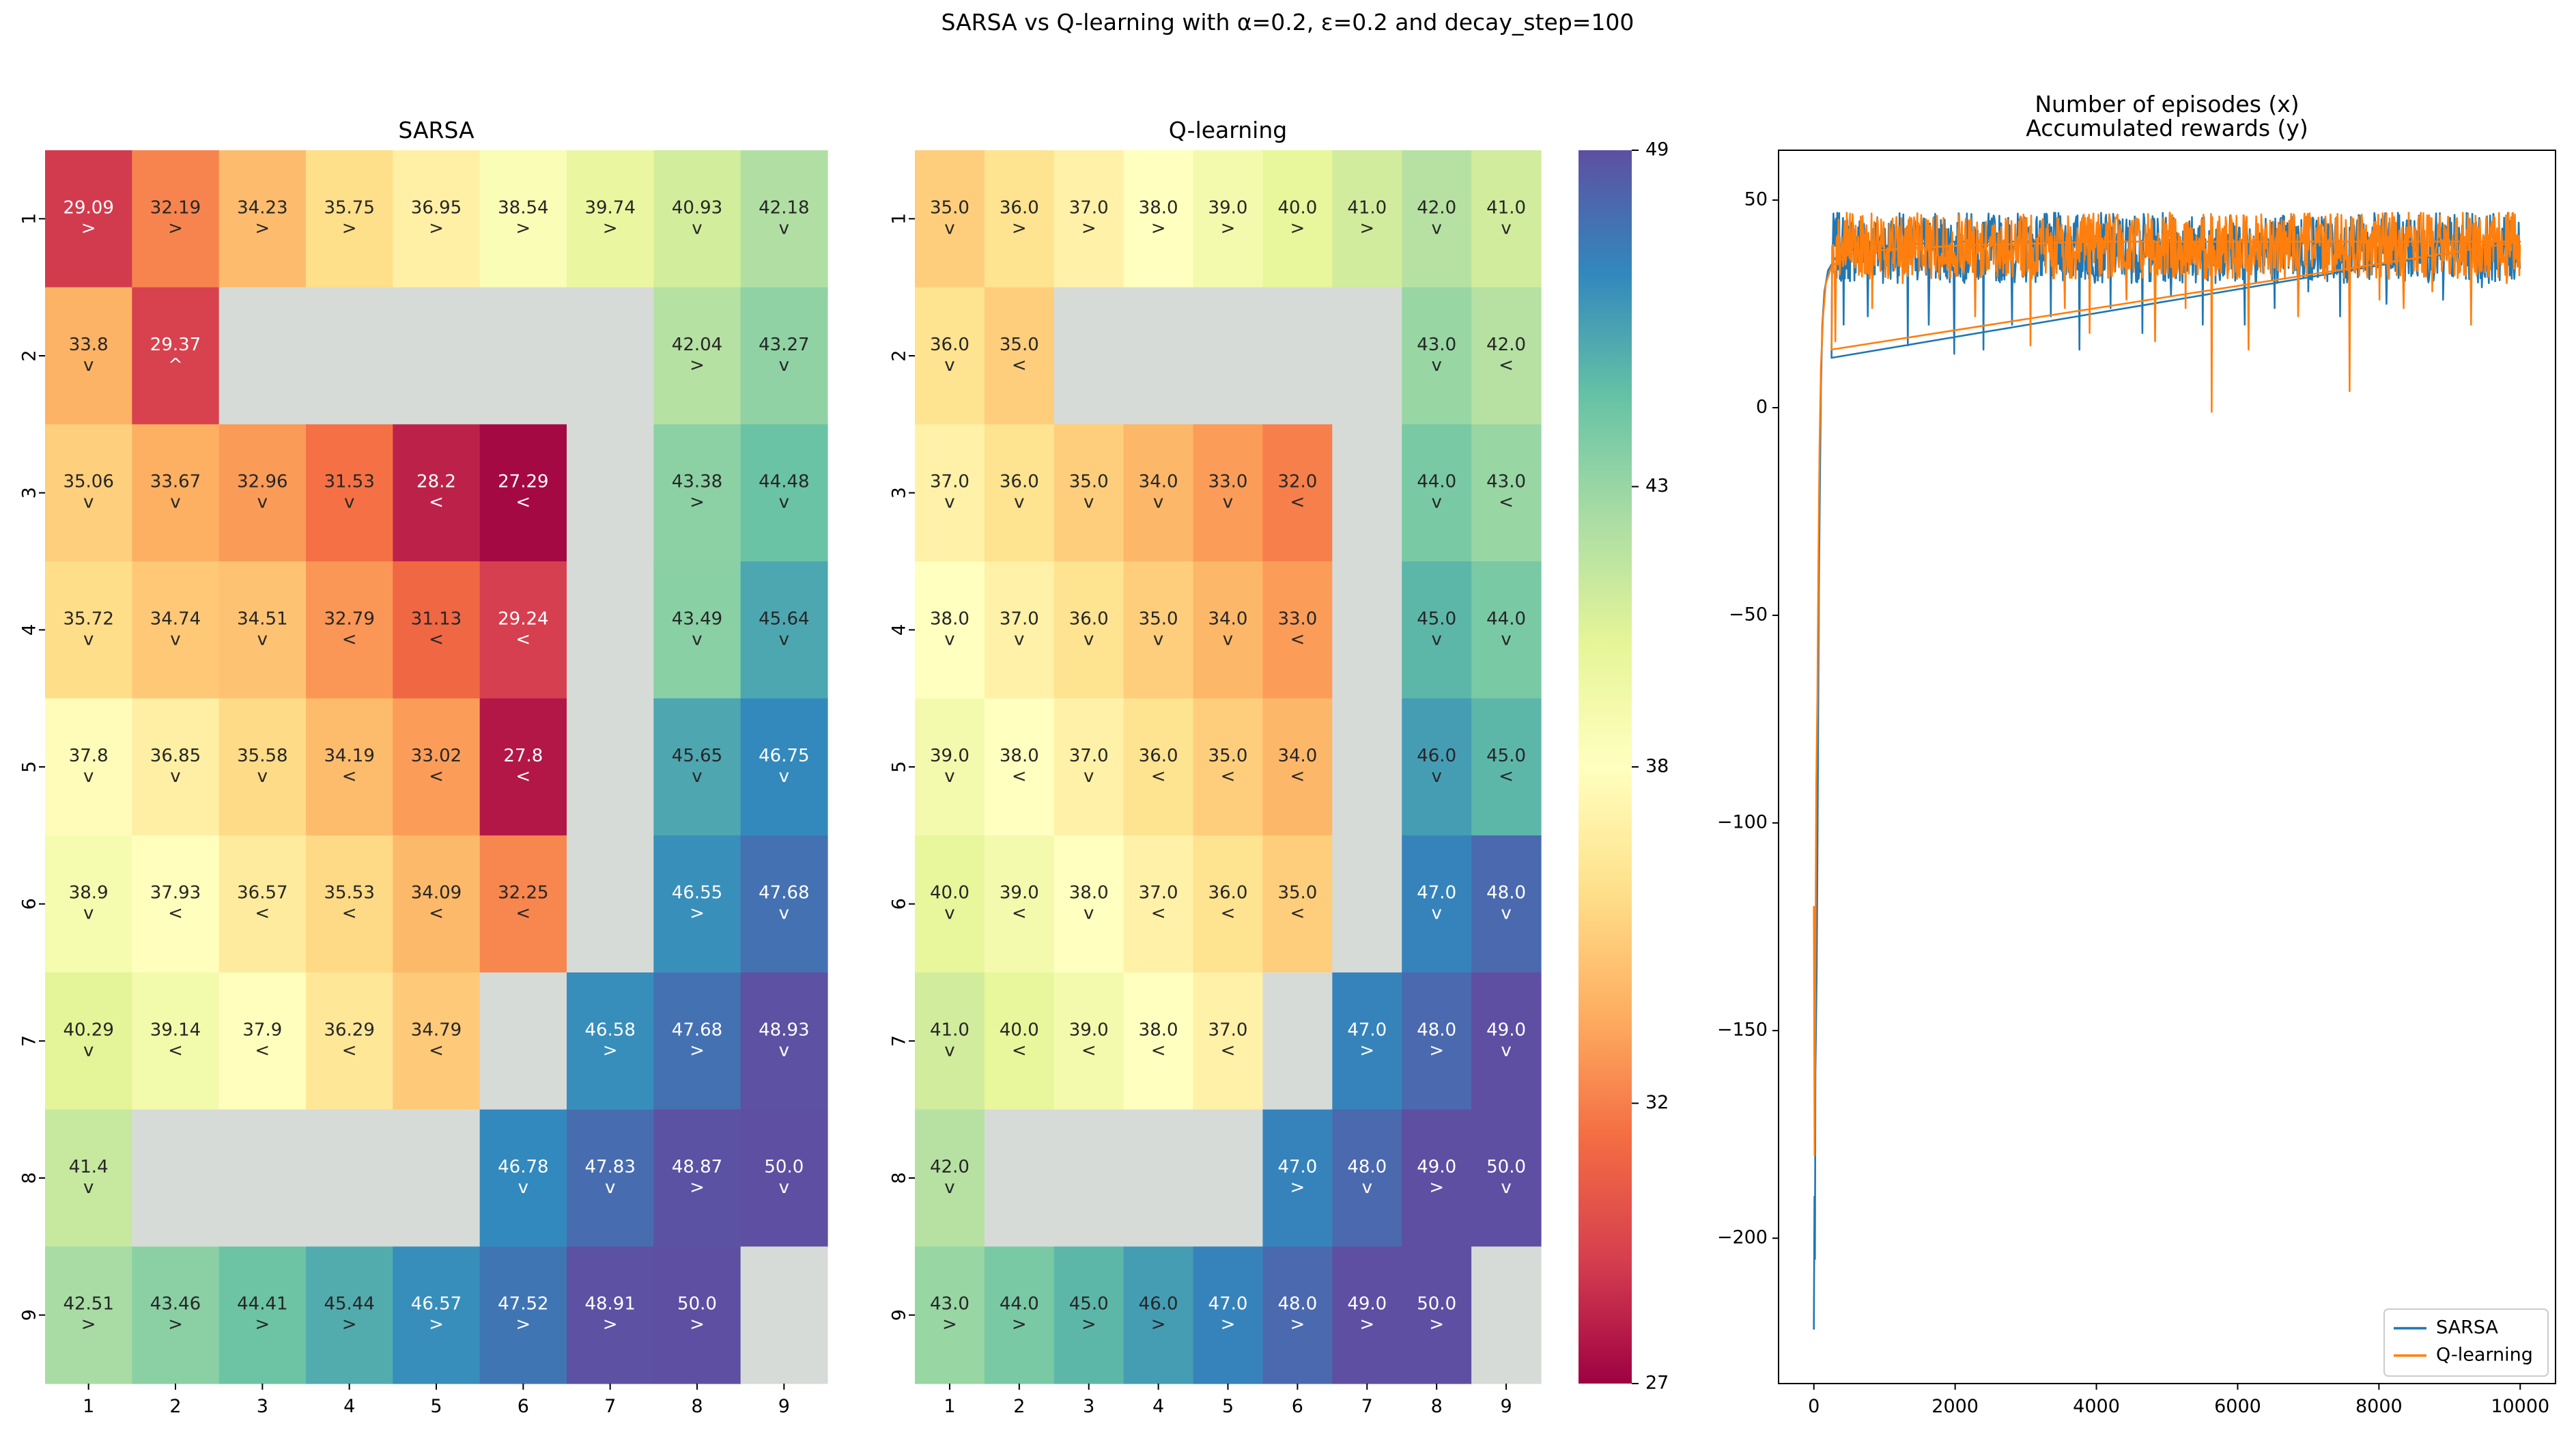  I want to click on qlearning-cell-value: 49.0, so click(1367, 1304).